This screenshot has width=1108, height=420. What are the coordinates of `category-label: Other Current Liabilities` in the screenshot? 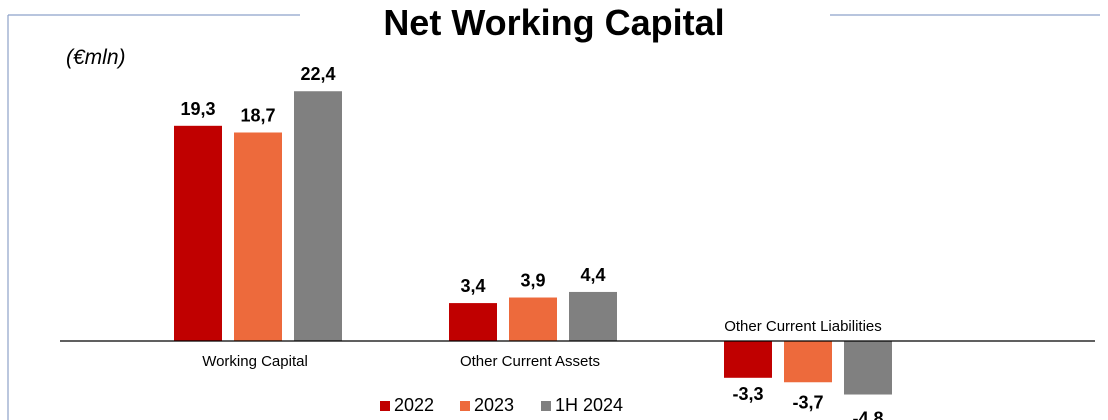 It's located at (803, 326).